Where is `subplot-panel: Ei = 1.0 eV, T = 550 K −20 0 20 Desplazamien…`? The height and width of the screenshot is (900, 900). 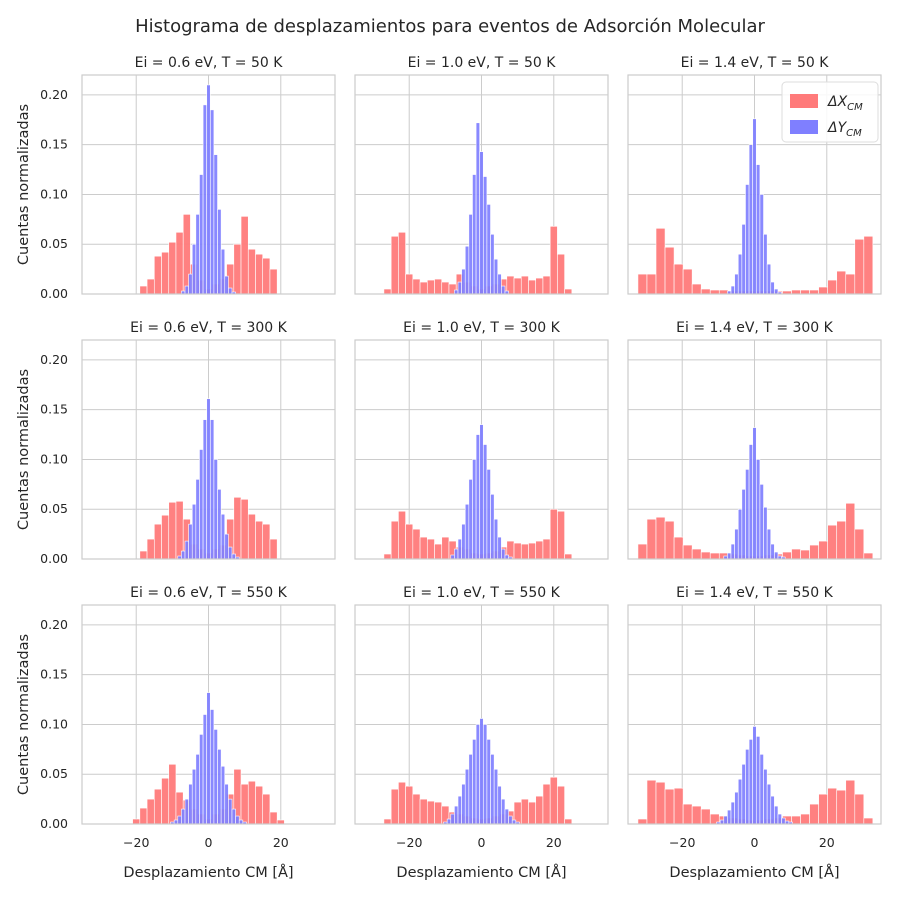
subplot-panel: Ei = 1.0 eV, T = 550 K −20 0 20 Desplazamien… is located at coordinates (481, 733).